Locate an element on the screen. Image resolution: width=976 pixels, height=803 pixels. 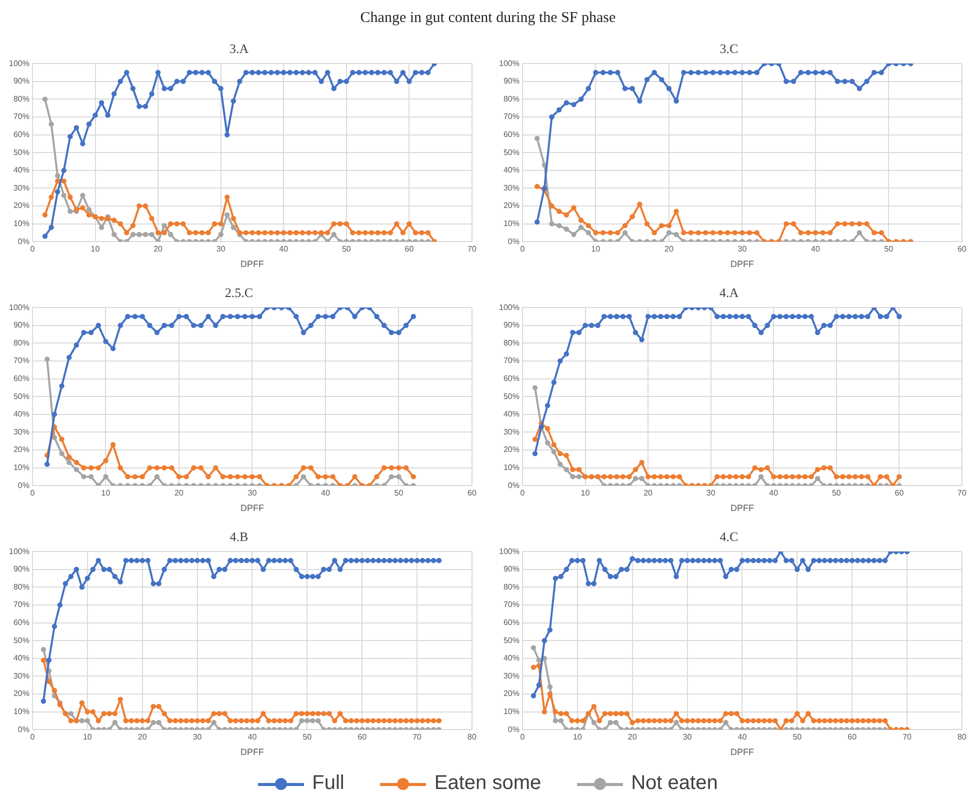
y-tick-label: 80% is located at coordinates (511, 343).